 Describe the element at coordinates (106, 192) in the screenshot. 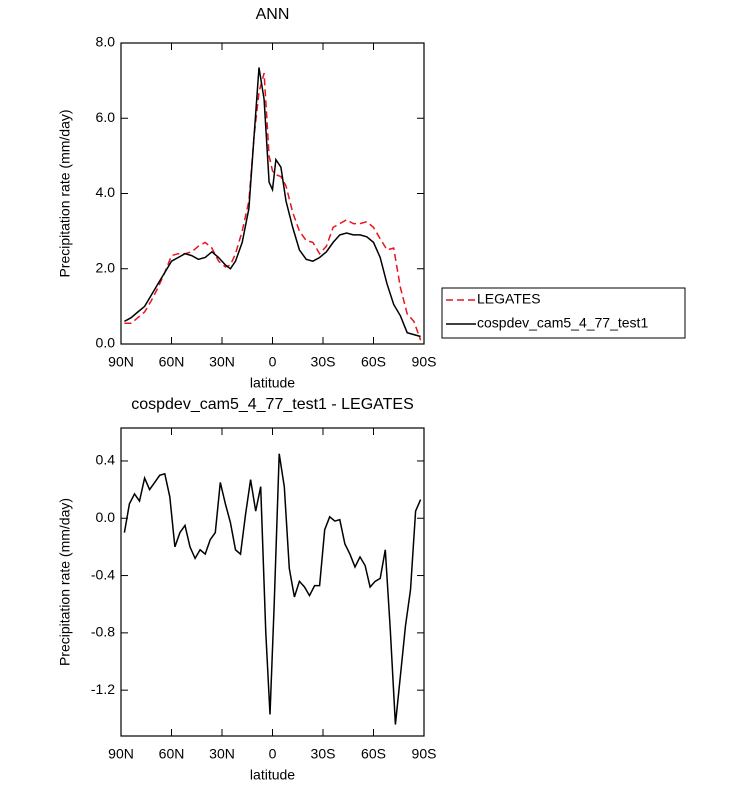

I see `y-tick-label: 4.0` at that location.